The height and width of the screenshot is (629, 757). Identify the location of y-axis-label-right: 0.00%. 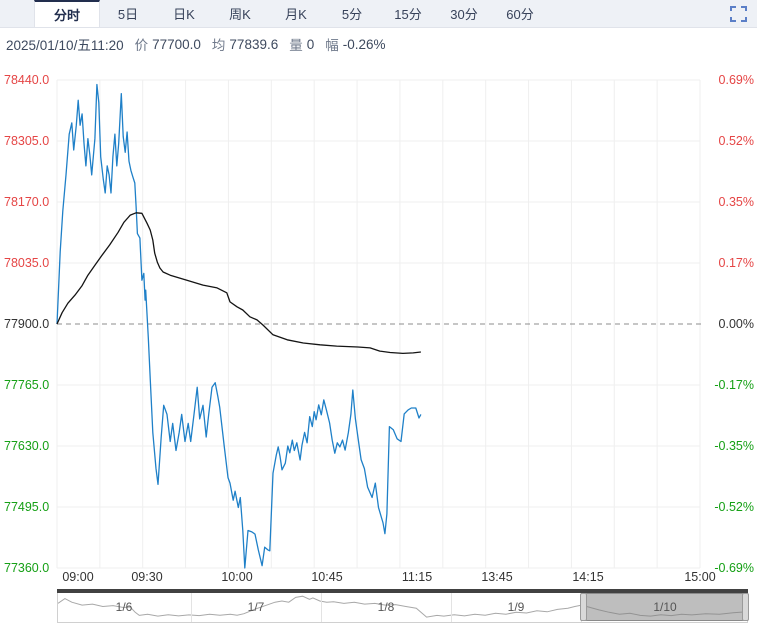
(736, 324).